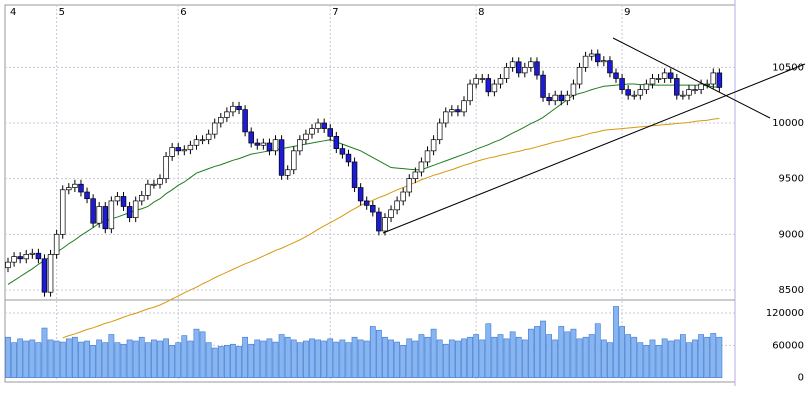  What do you see at coordinates (627, 12) in the screenshot?
I see `x-tick-label: 9` at bounding box center [627, 12].